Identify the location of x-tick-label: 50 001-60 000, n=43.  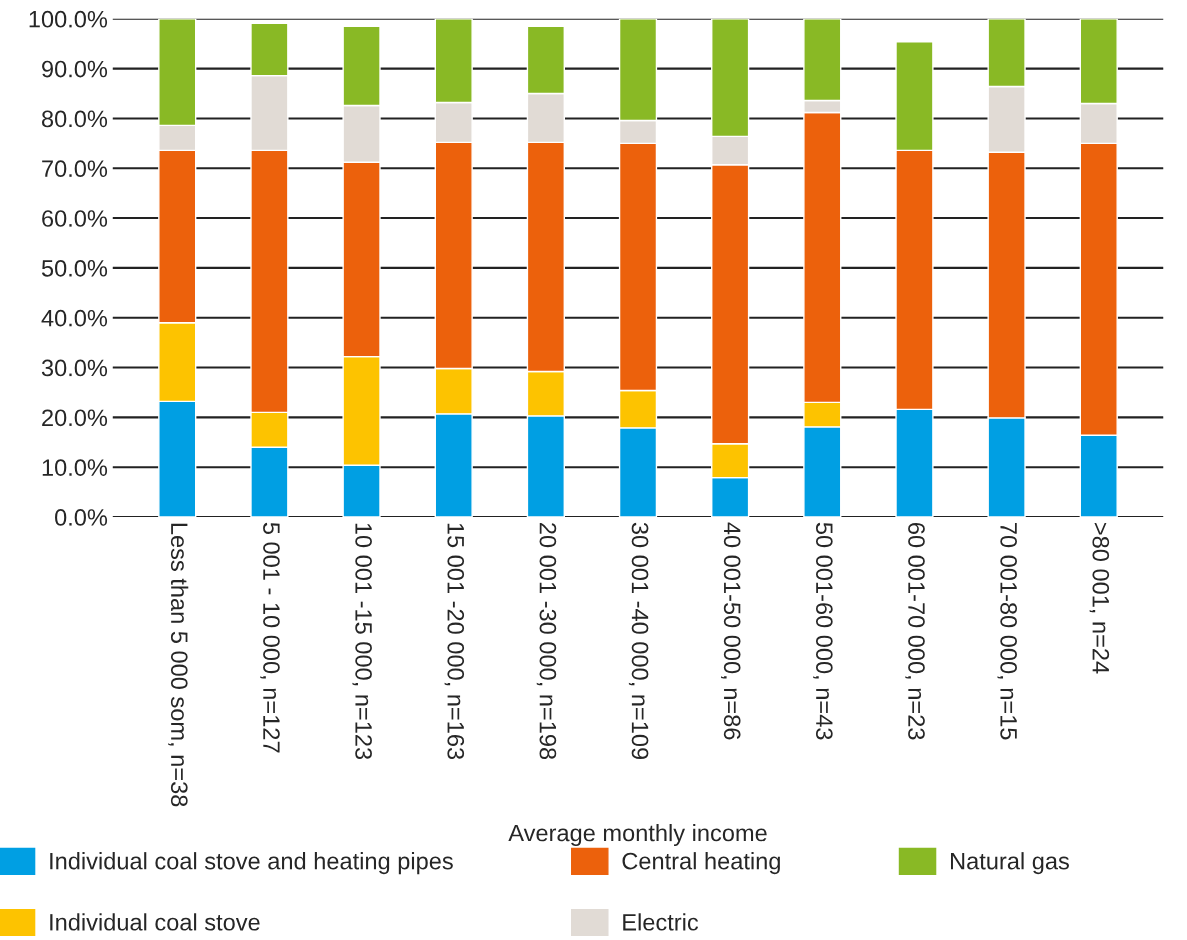
(823, 631).